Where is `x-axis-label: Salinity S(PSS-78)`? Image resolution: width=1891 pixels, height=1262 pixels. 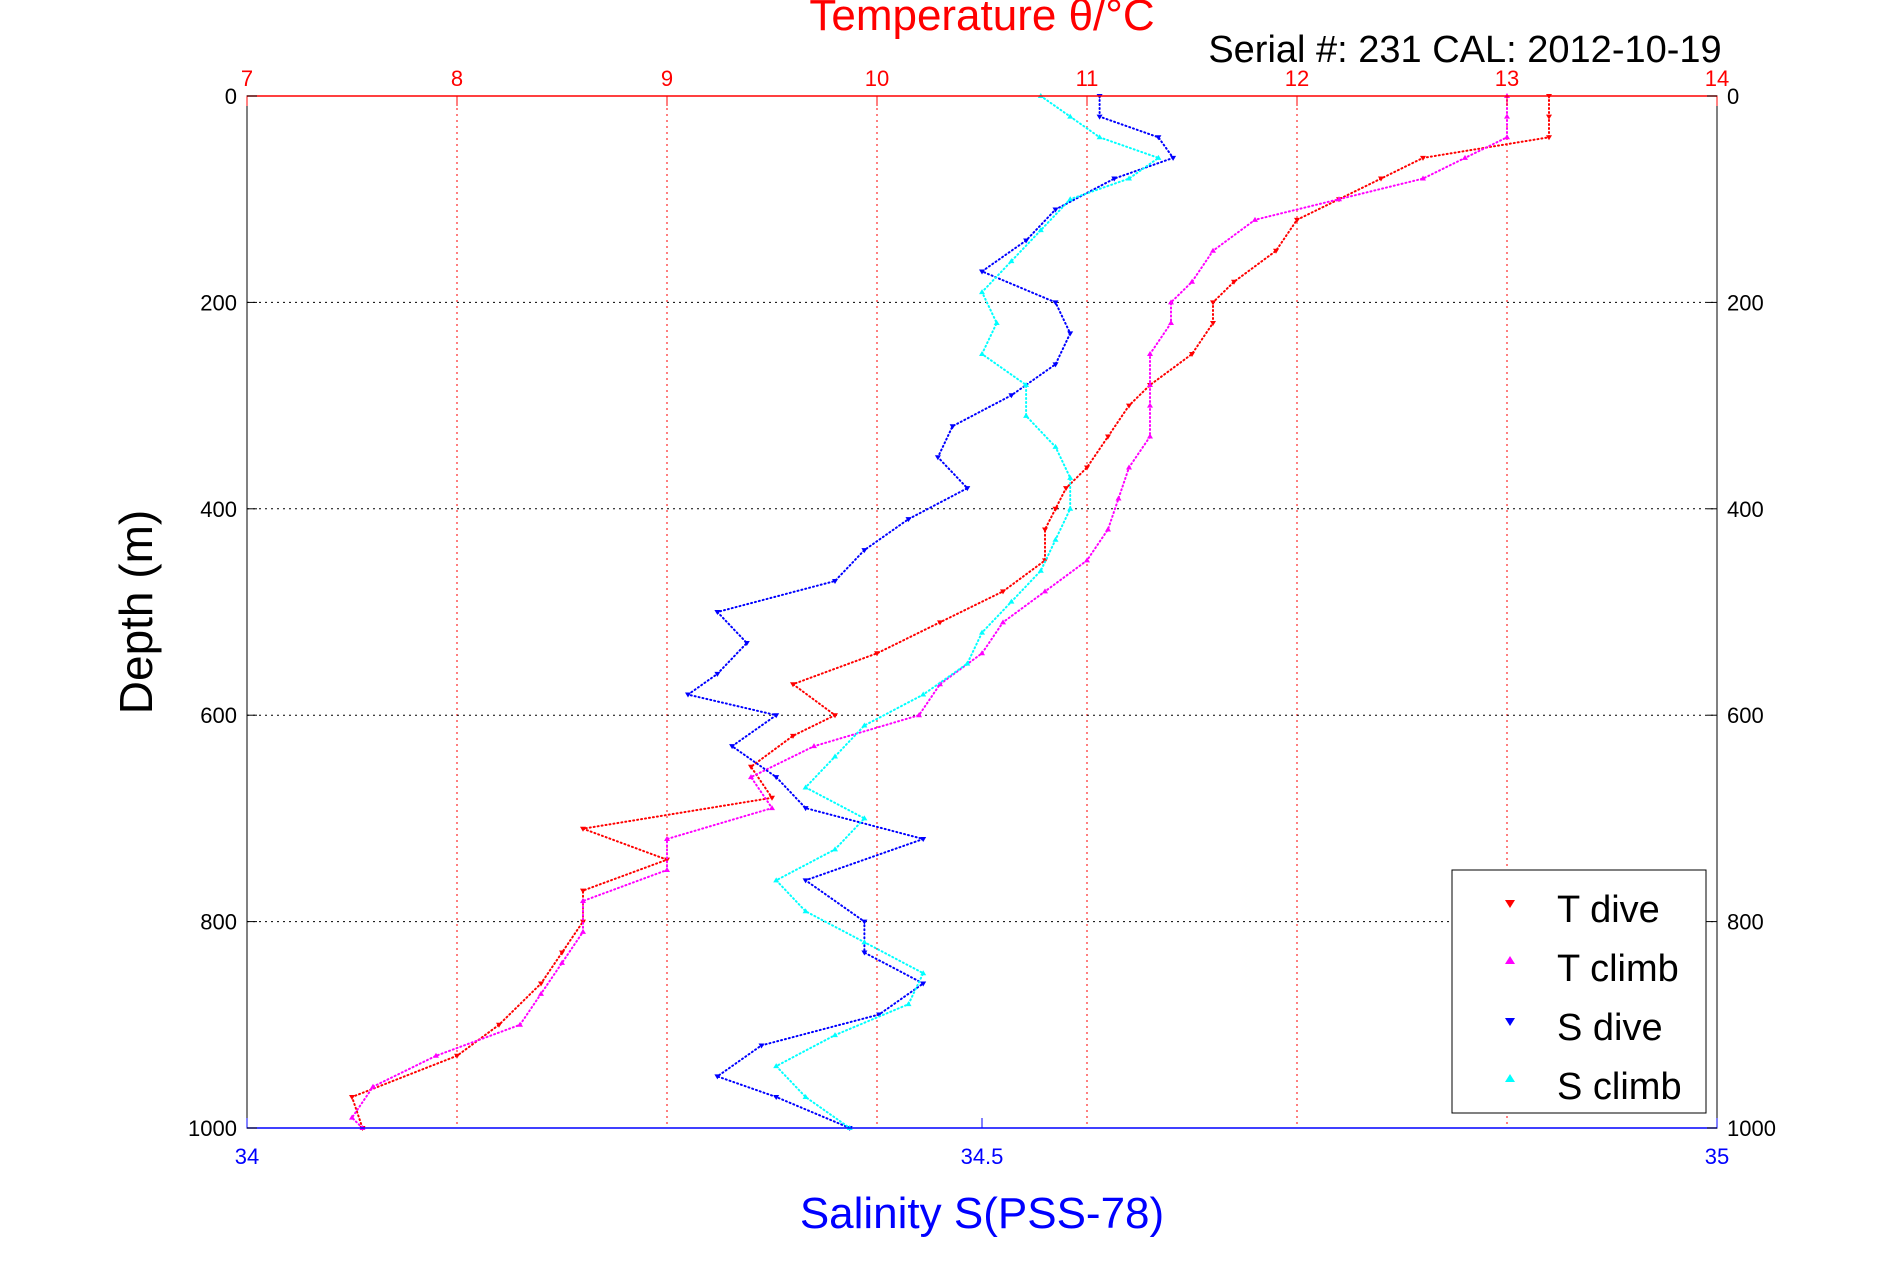
x-axis-label: Salinity S(PSS-78) is located at coordinates (982, 1213).